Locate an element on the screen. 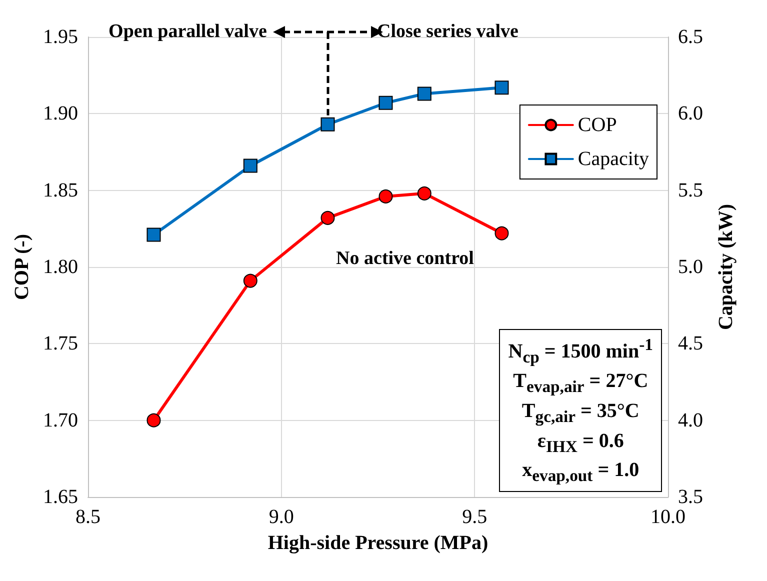 The image size is (767, 581). annotation: T$_{gc,air}$ = 35°C is located at coordinates (581, 413).